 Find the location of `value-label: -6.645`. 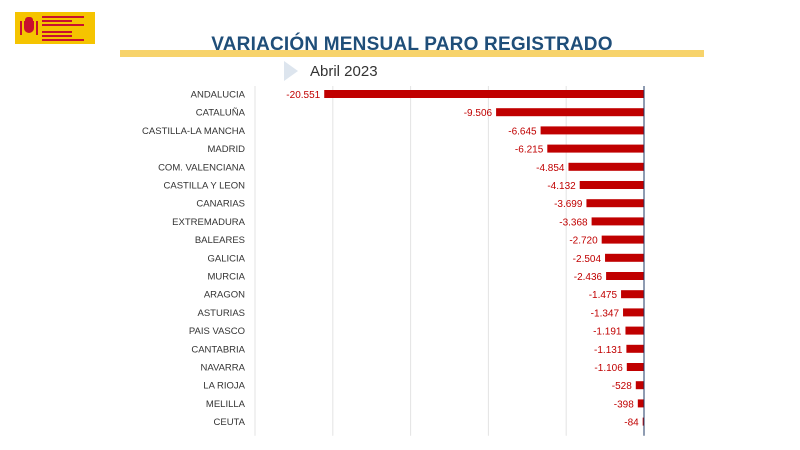

value-label: -6.645 is located at coordinates (522, 131).